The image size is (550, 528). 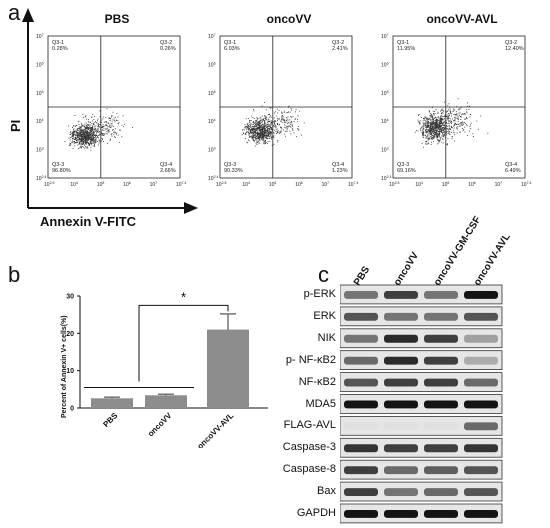 What do you see at coordinates (324, 315) in the screenshot?
I see `western-row-label: ERK` at bounding box center [324, 315].